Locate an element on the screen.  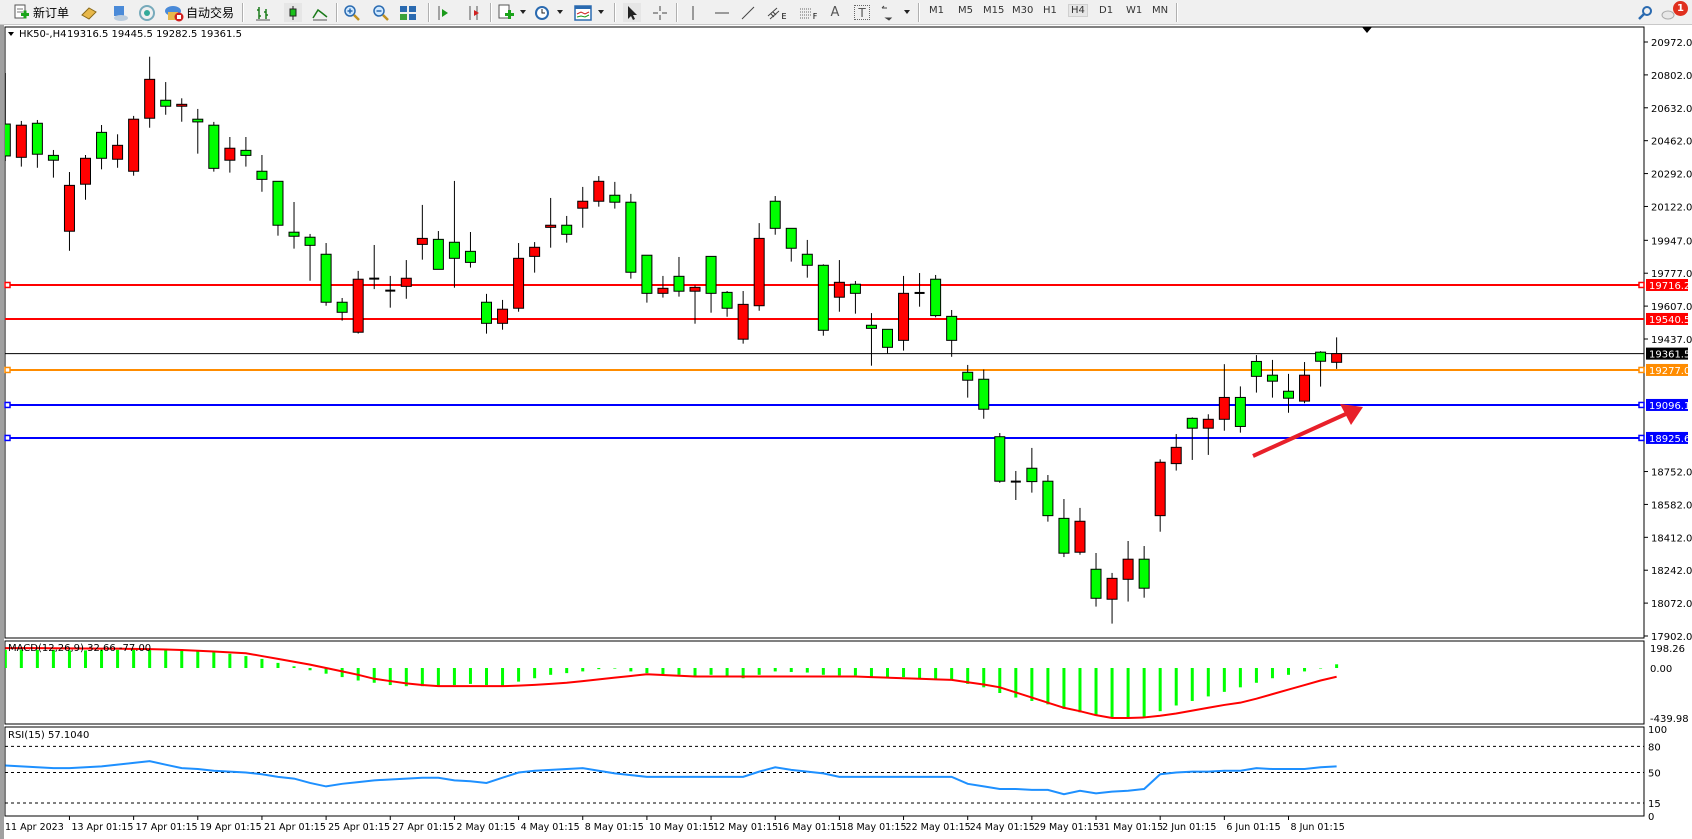
market-watch-icon is located at coordinates (89, 12).